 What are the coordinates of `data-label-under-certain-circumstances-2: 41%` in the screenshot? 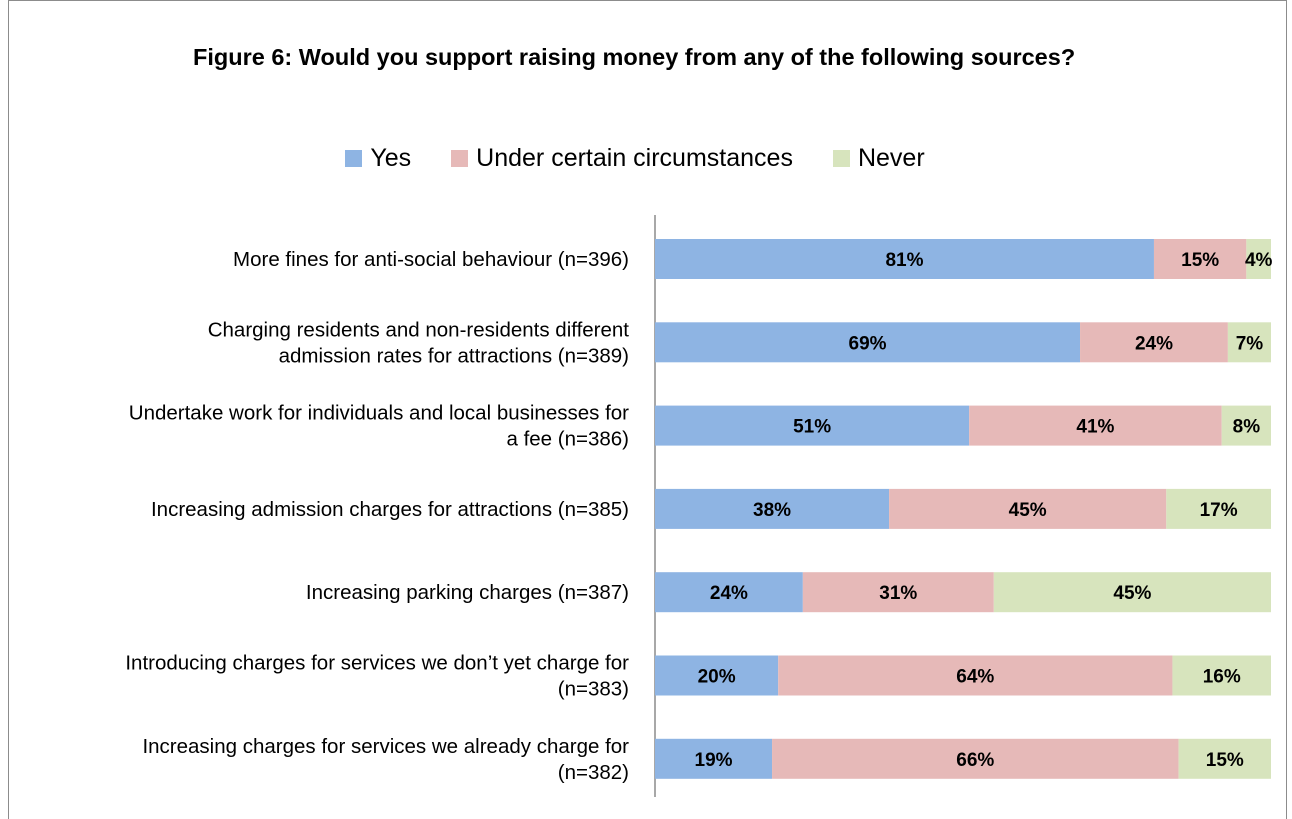 It's located at (1095, 427).